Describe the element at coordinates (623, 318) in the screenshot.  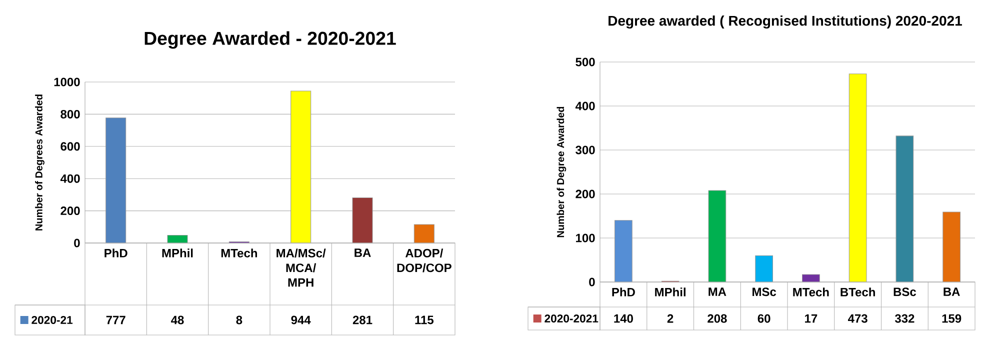
I see `data-label: 140` at that location.